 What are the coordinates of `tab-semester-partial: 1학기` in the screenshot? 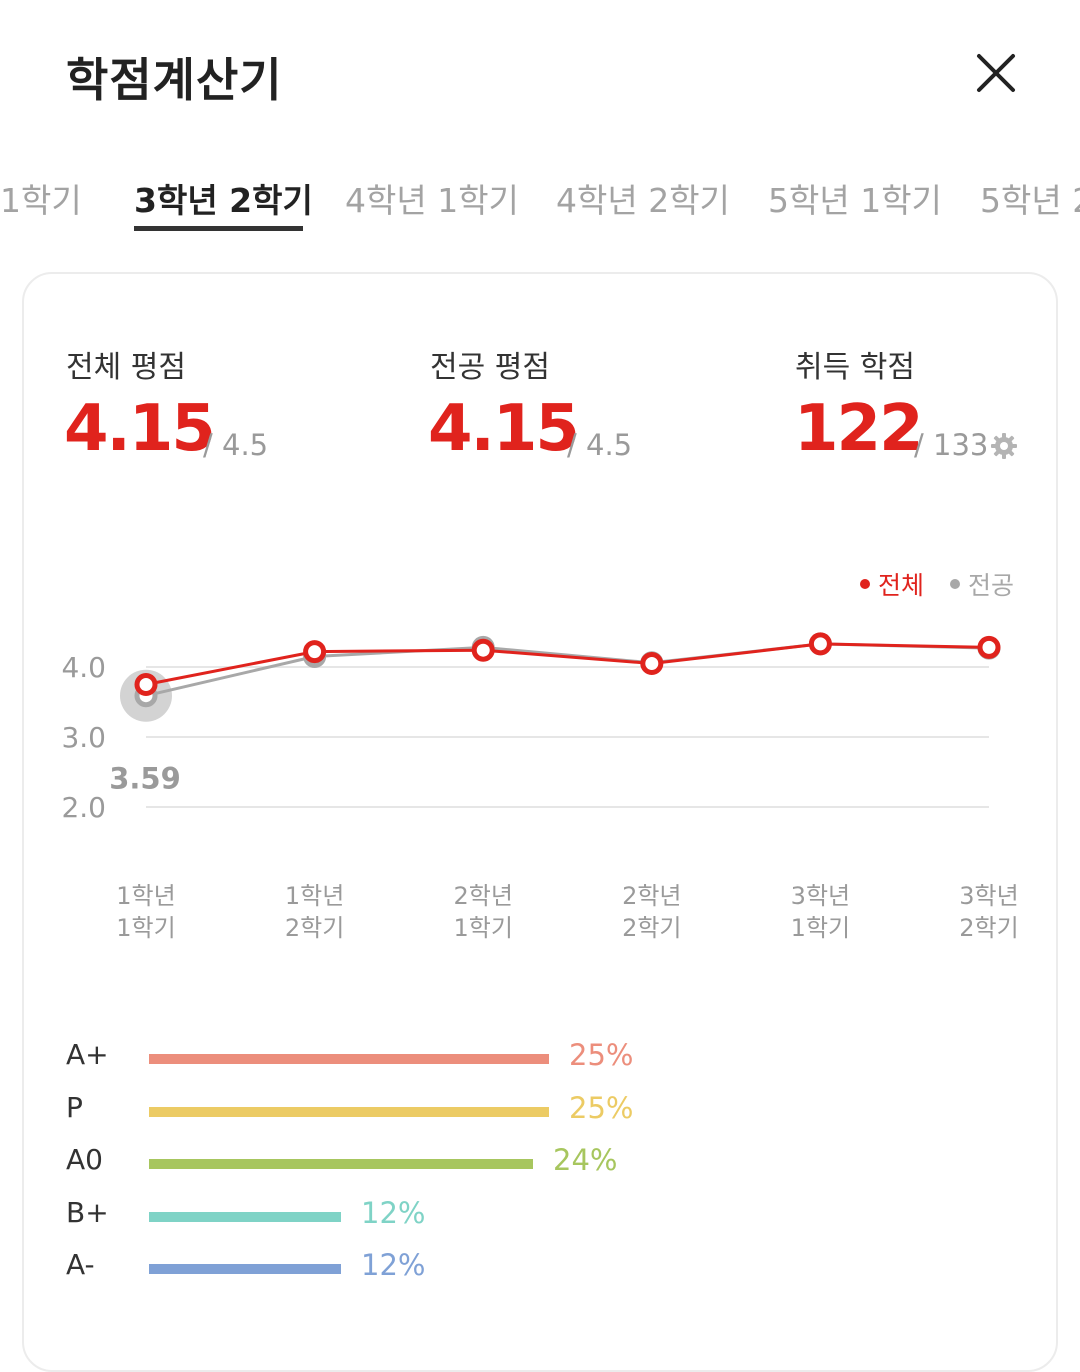 It's located at (41, 200).